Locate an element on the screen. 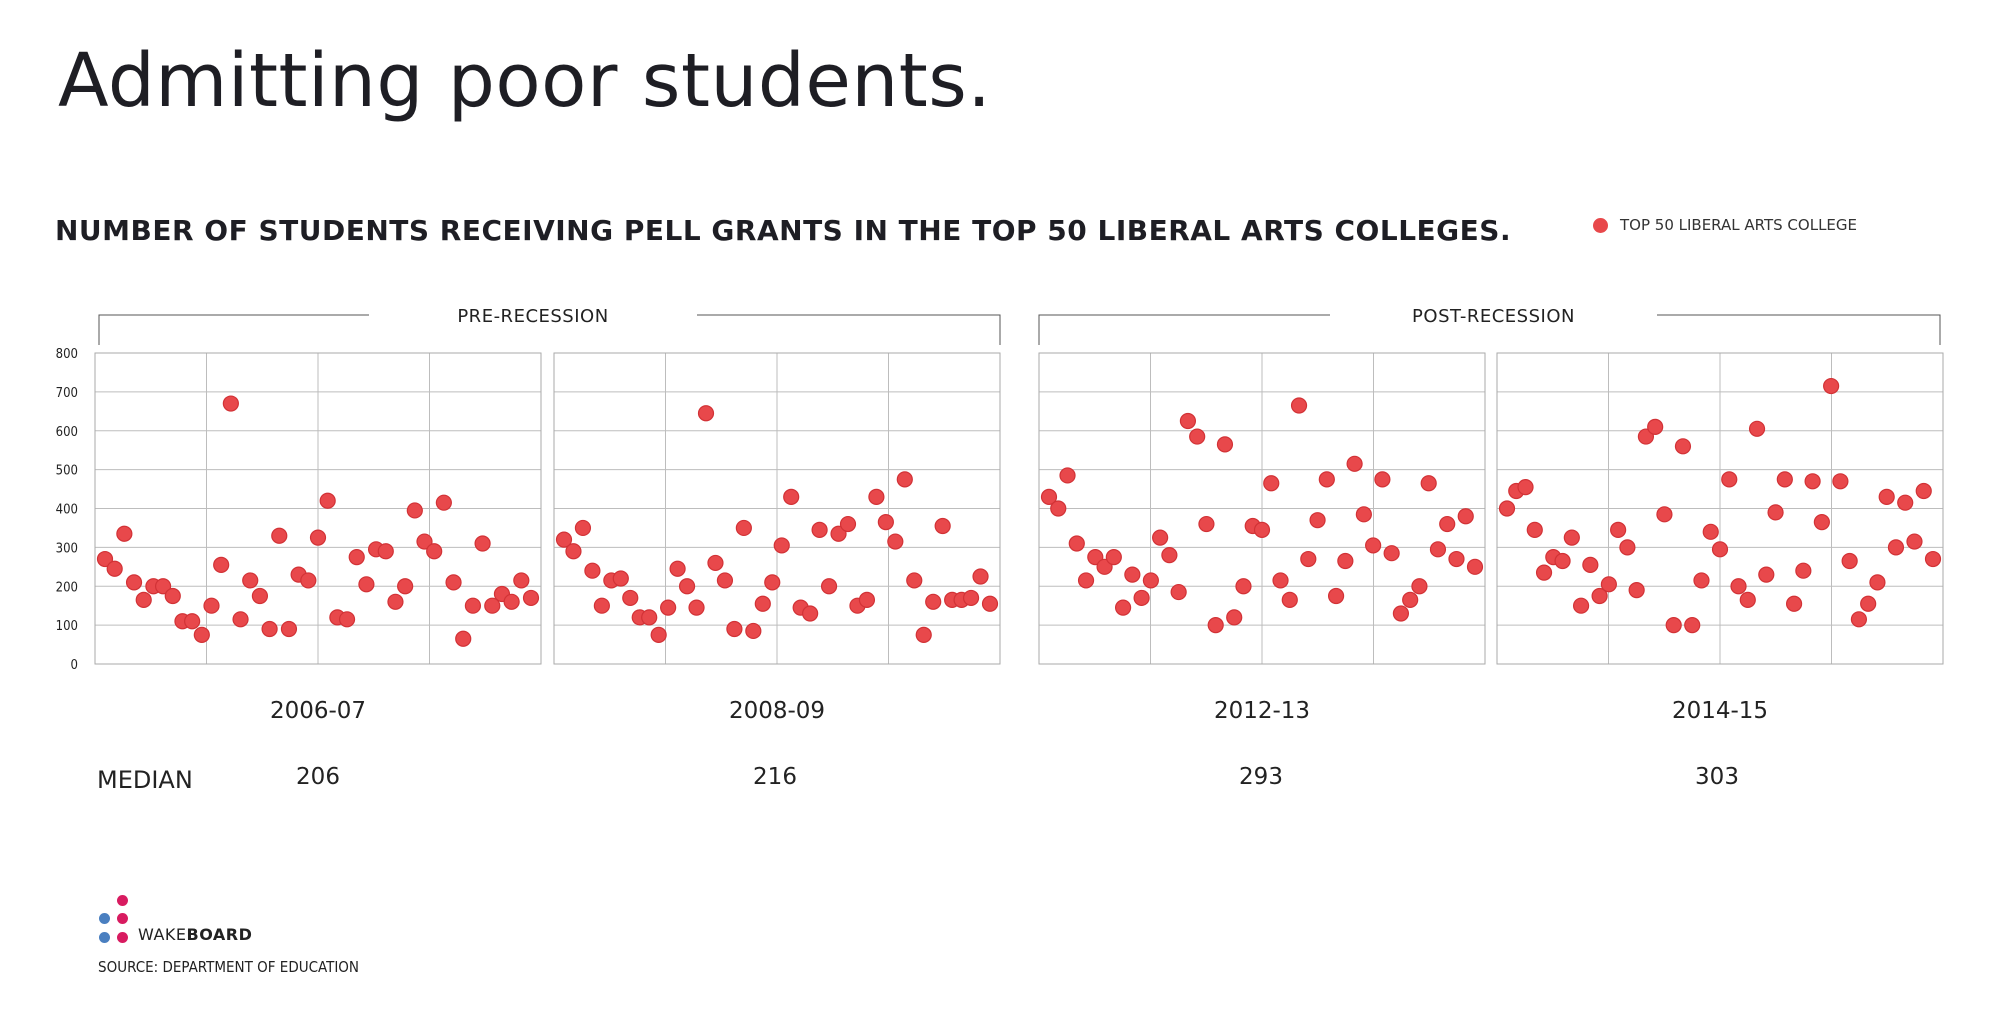 The image size is (2000, 1010). y-tick-label: 500 is located at coordinates (67, 471).